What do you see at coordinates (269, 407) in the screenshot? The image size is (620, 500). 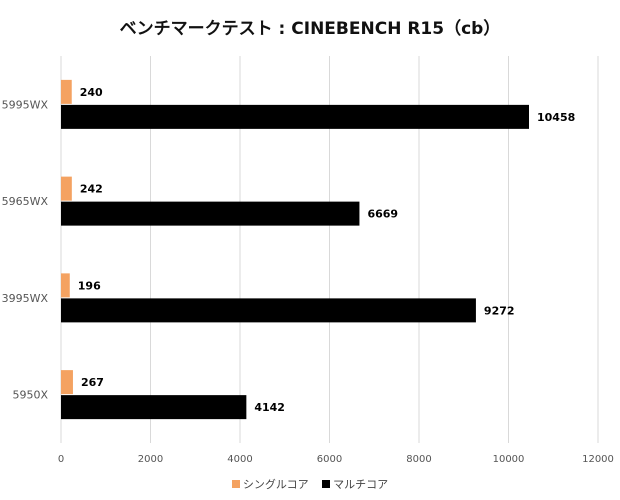 I see `data-label-multi-3: 4142` at bounding box center [269, 407].